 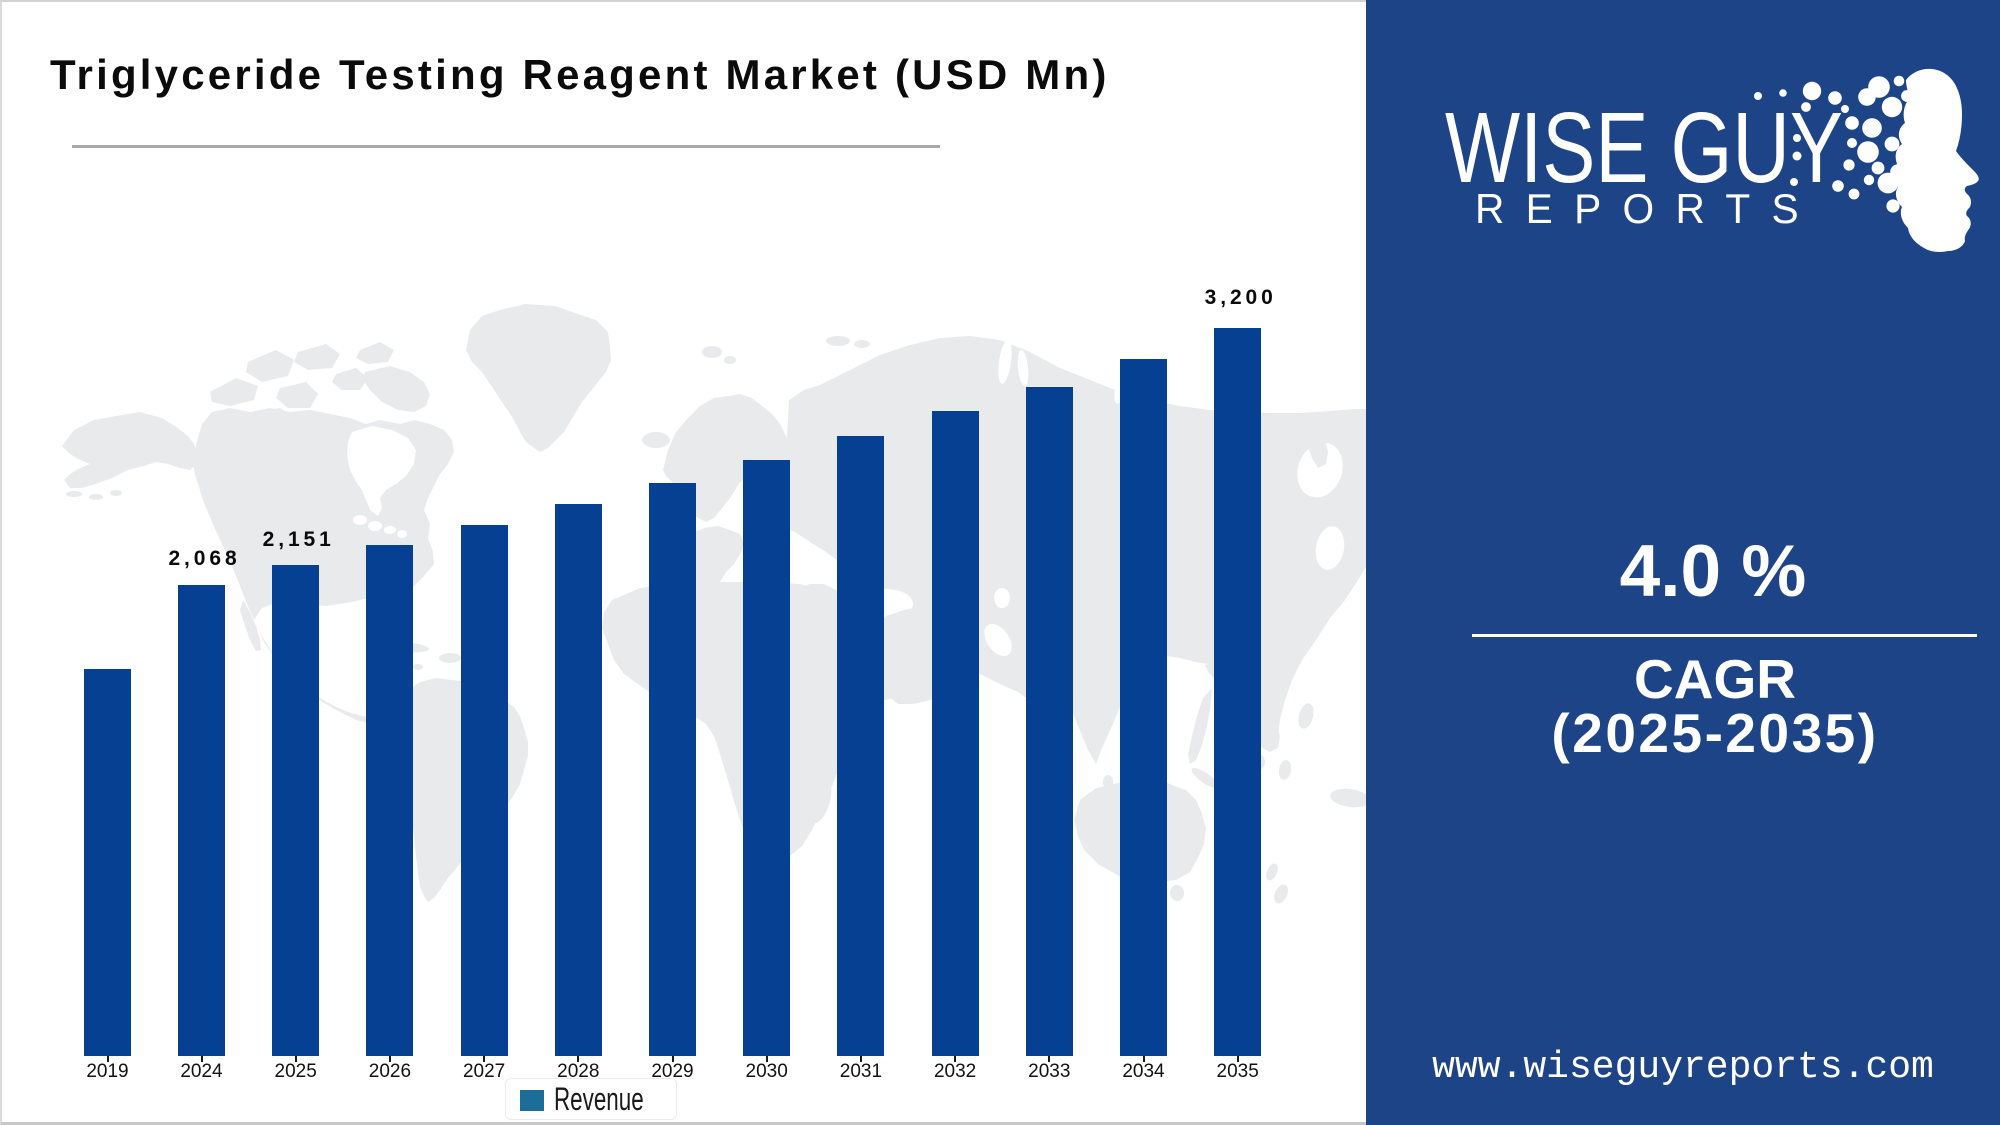 What do you see at coordinates (1644, 148) in the screenshot?
I see `svg-text: WISE GUY` at bounding box center [1644, 148].